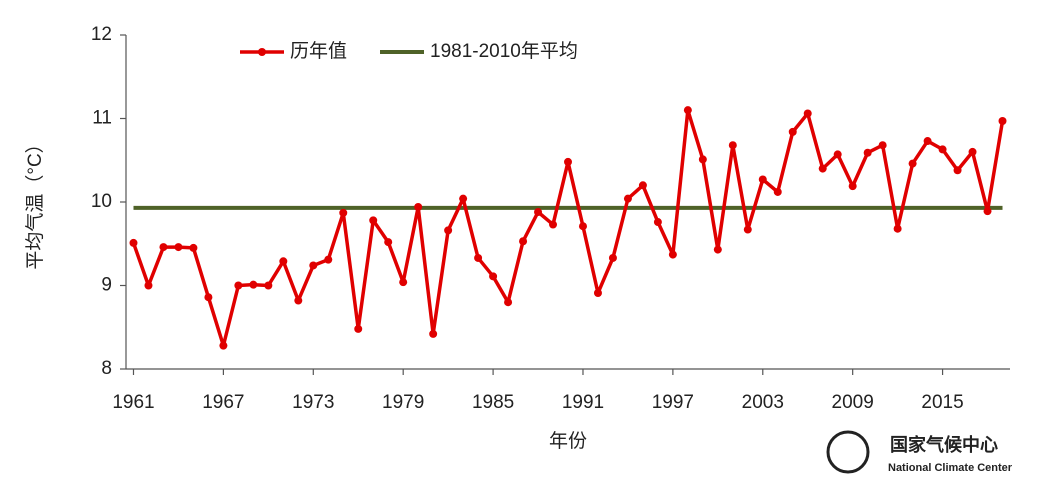  I want to click on logo-en: National Climate Center, so click(950, 468).